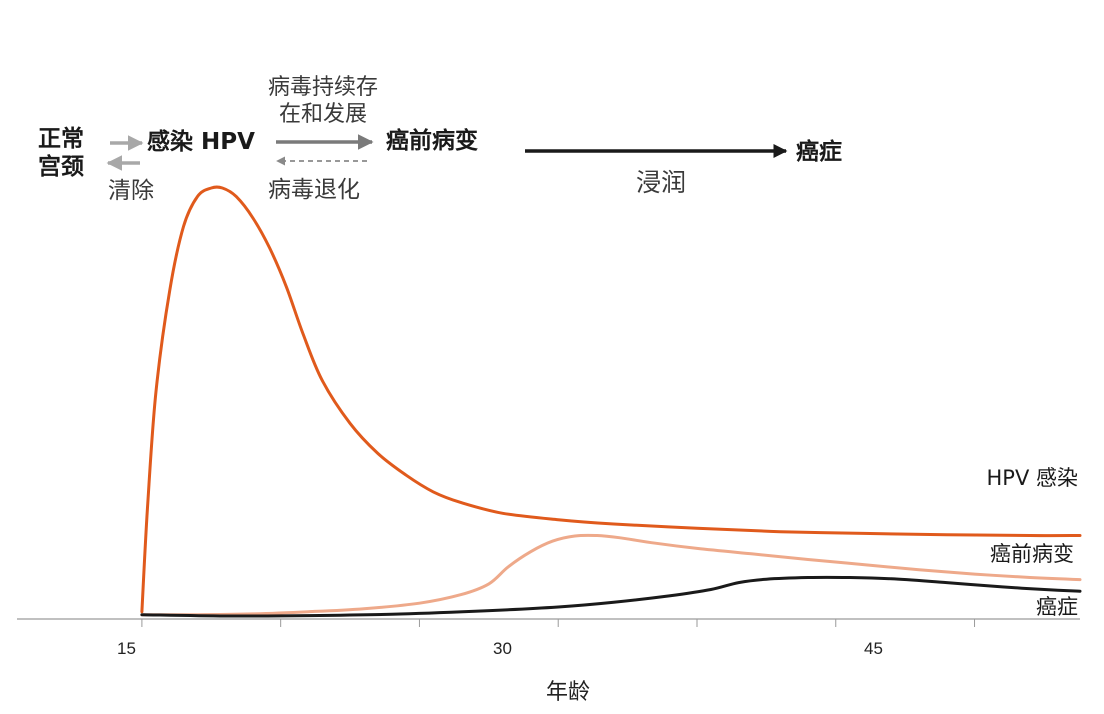 This screenshot has height=714, width=1104. What do you see at coordinates (661, 182) in the screenshot?
I see `label-invasion: 浸润` at bounding box center [661, 182].